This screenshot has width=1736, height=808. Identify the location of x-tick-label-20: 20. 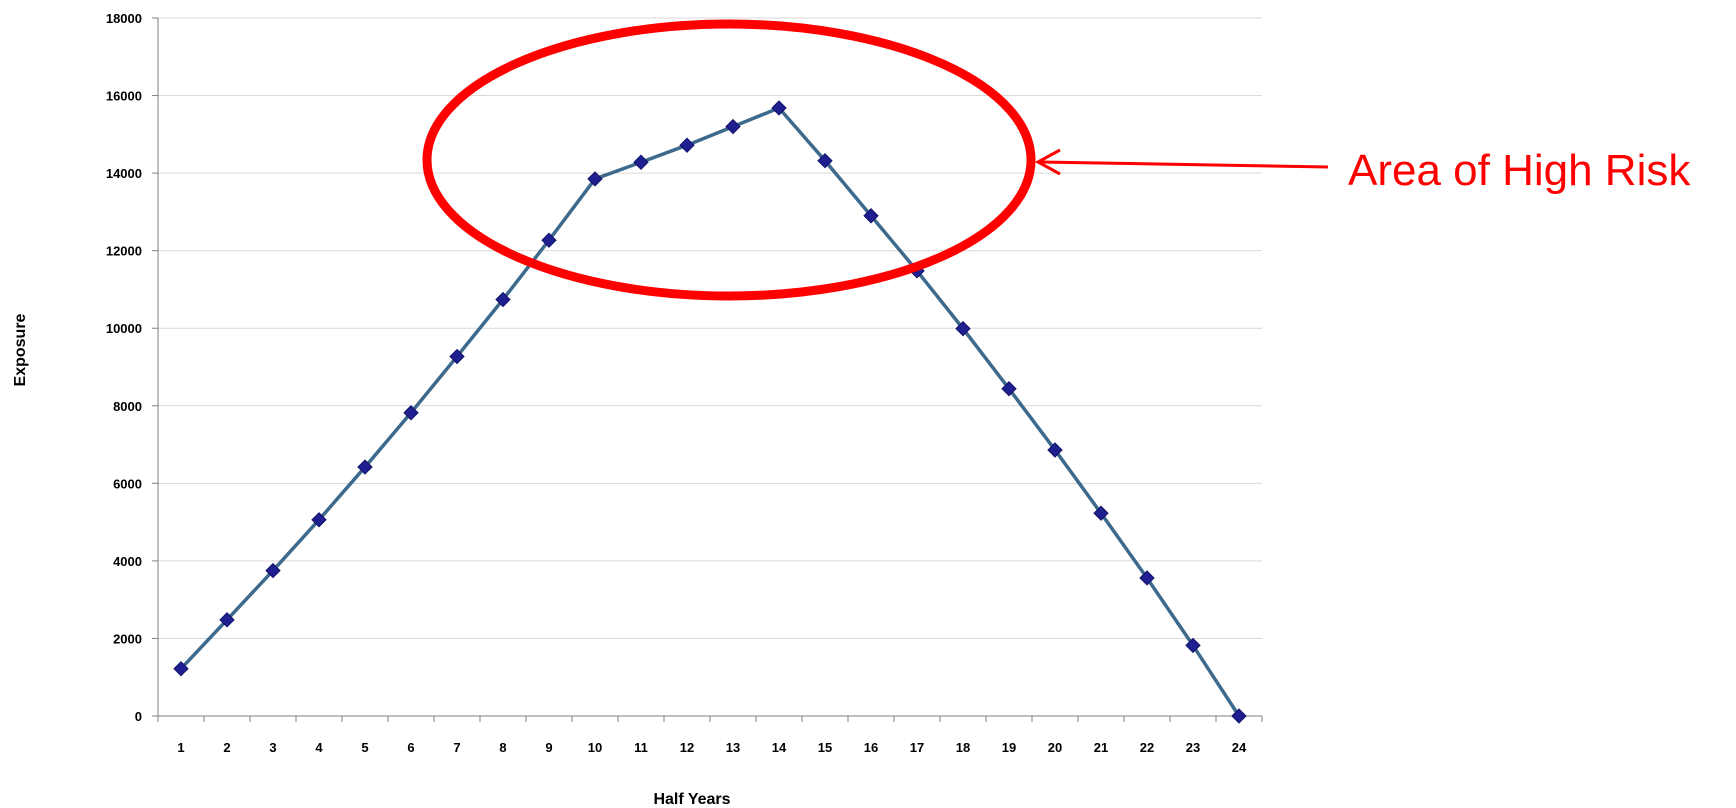
(1055, 747).